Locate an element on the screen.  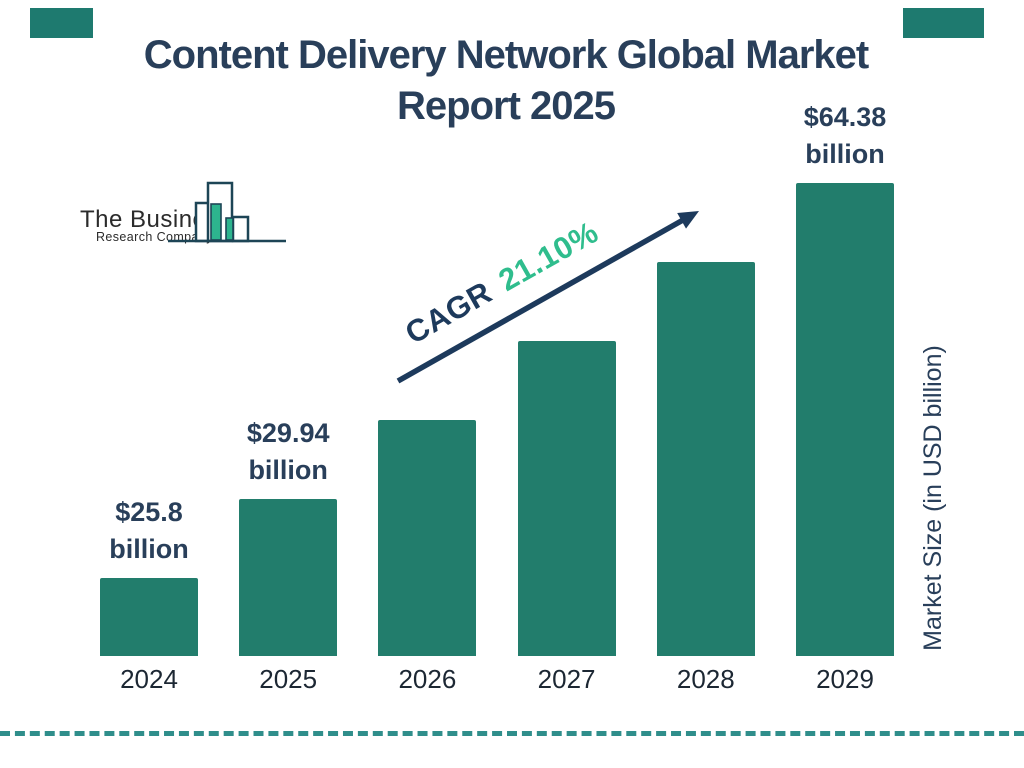
logo-bars-icon is located at coordinates (227, 212).